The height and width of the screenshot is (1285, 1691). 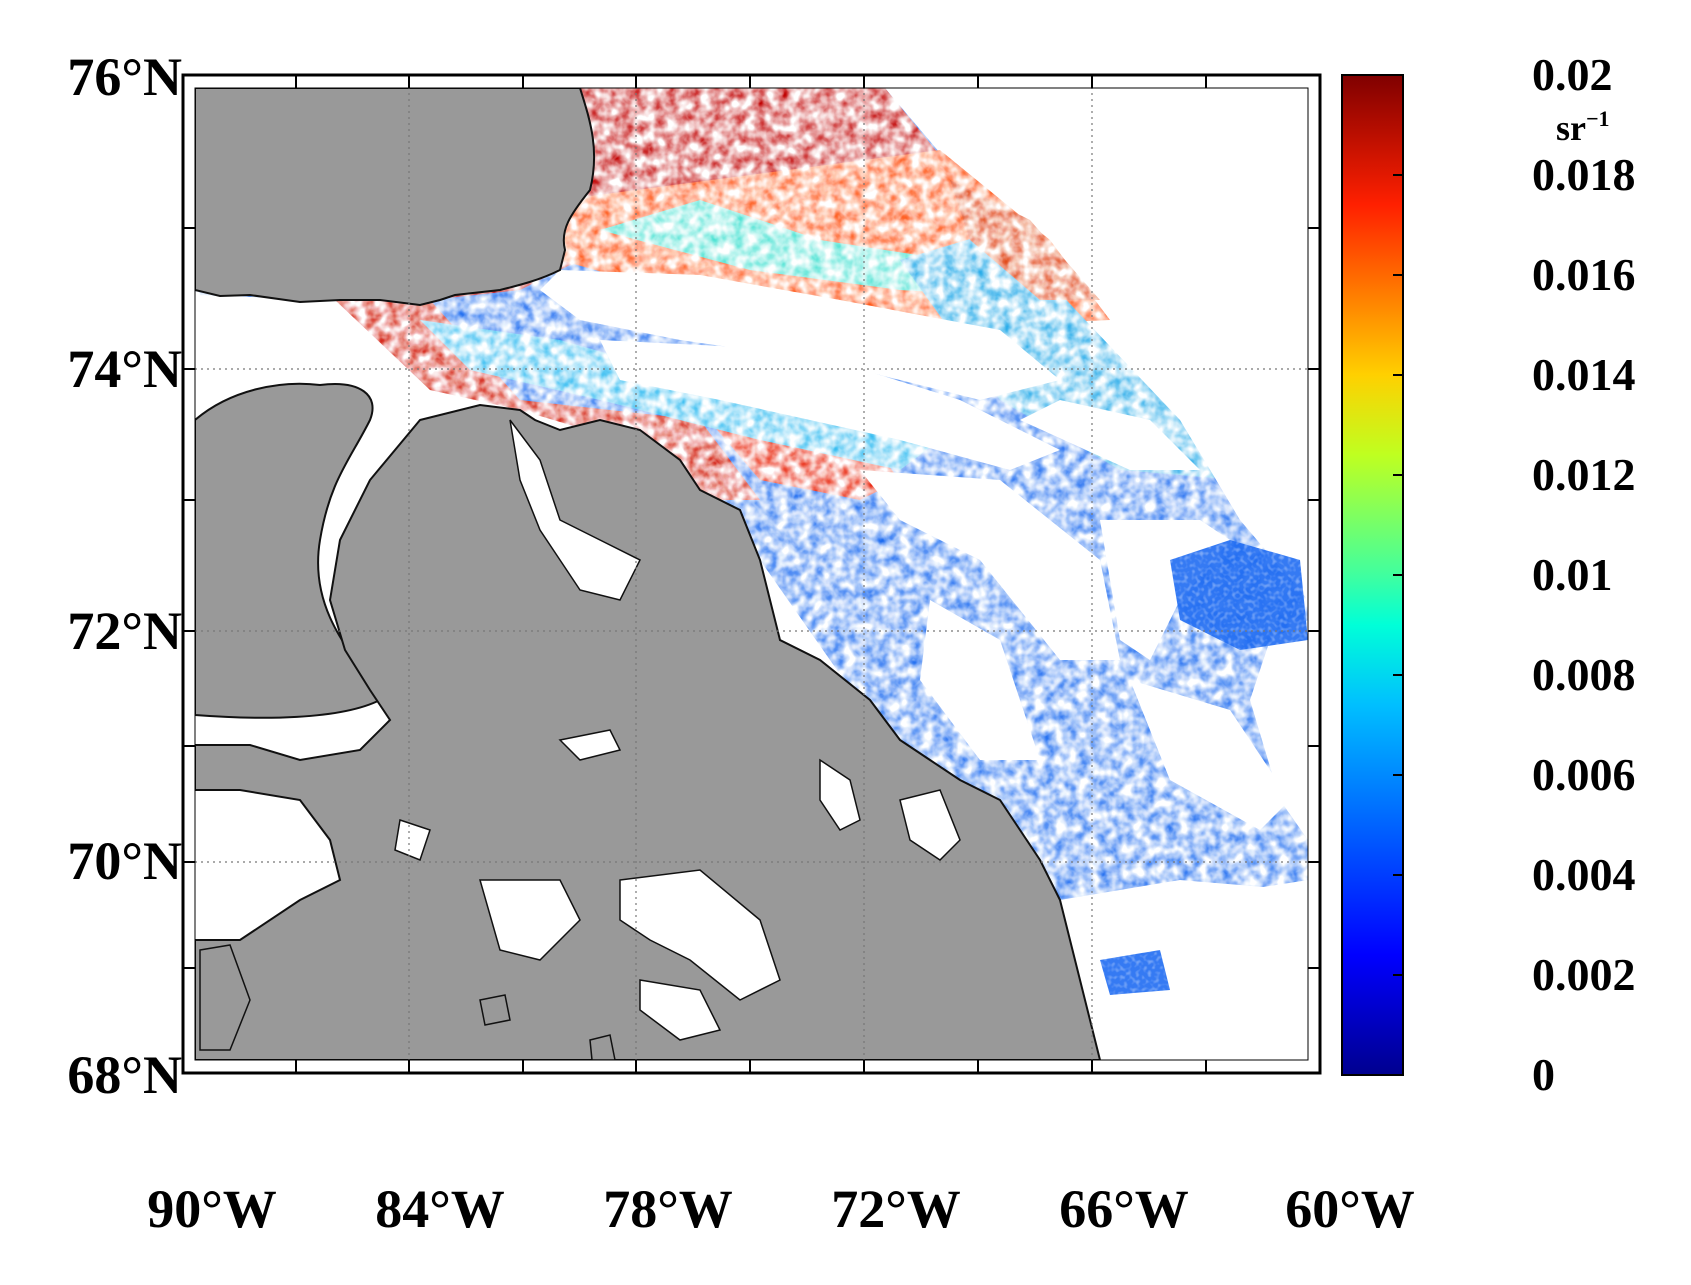 I want to click on colorbar-label-0.002: 0.002, so click(x=1584, y=974).